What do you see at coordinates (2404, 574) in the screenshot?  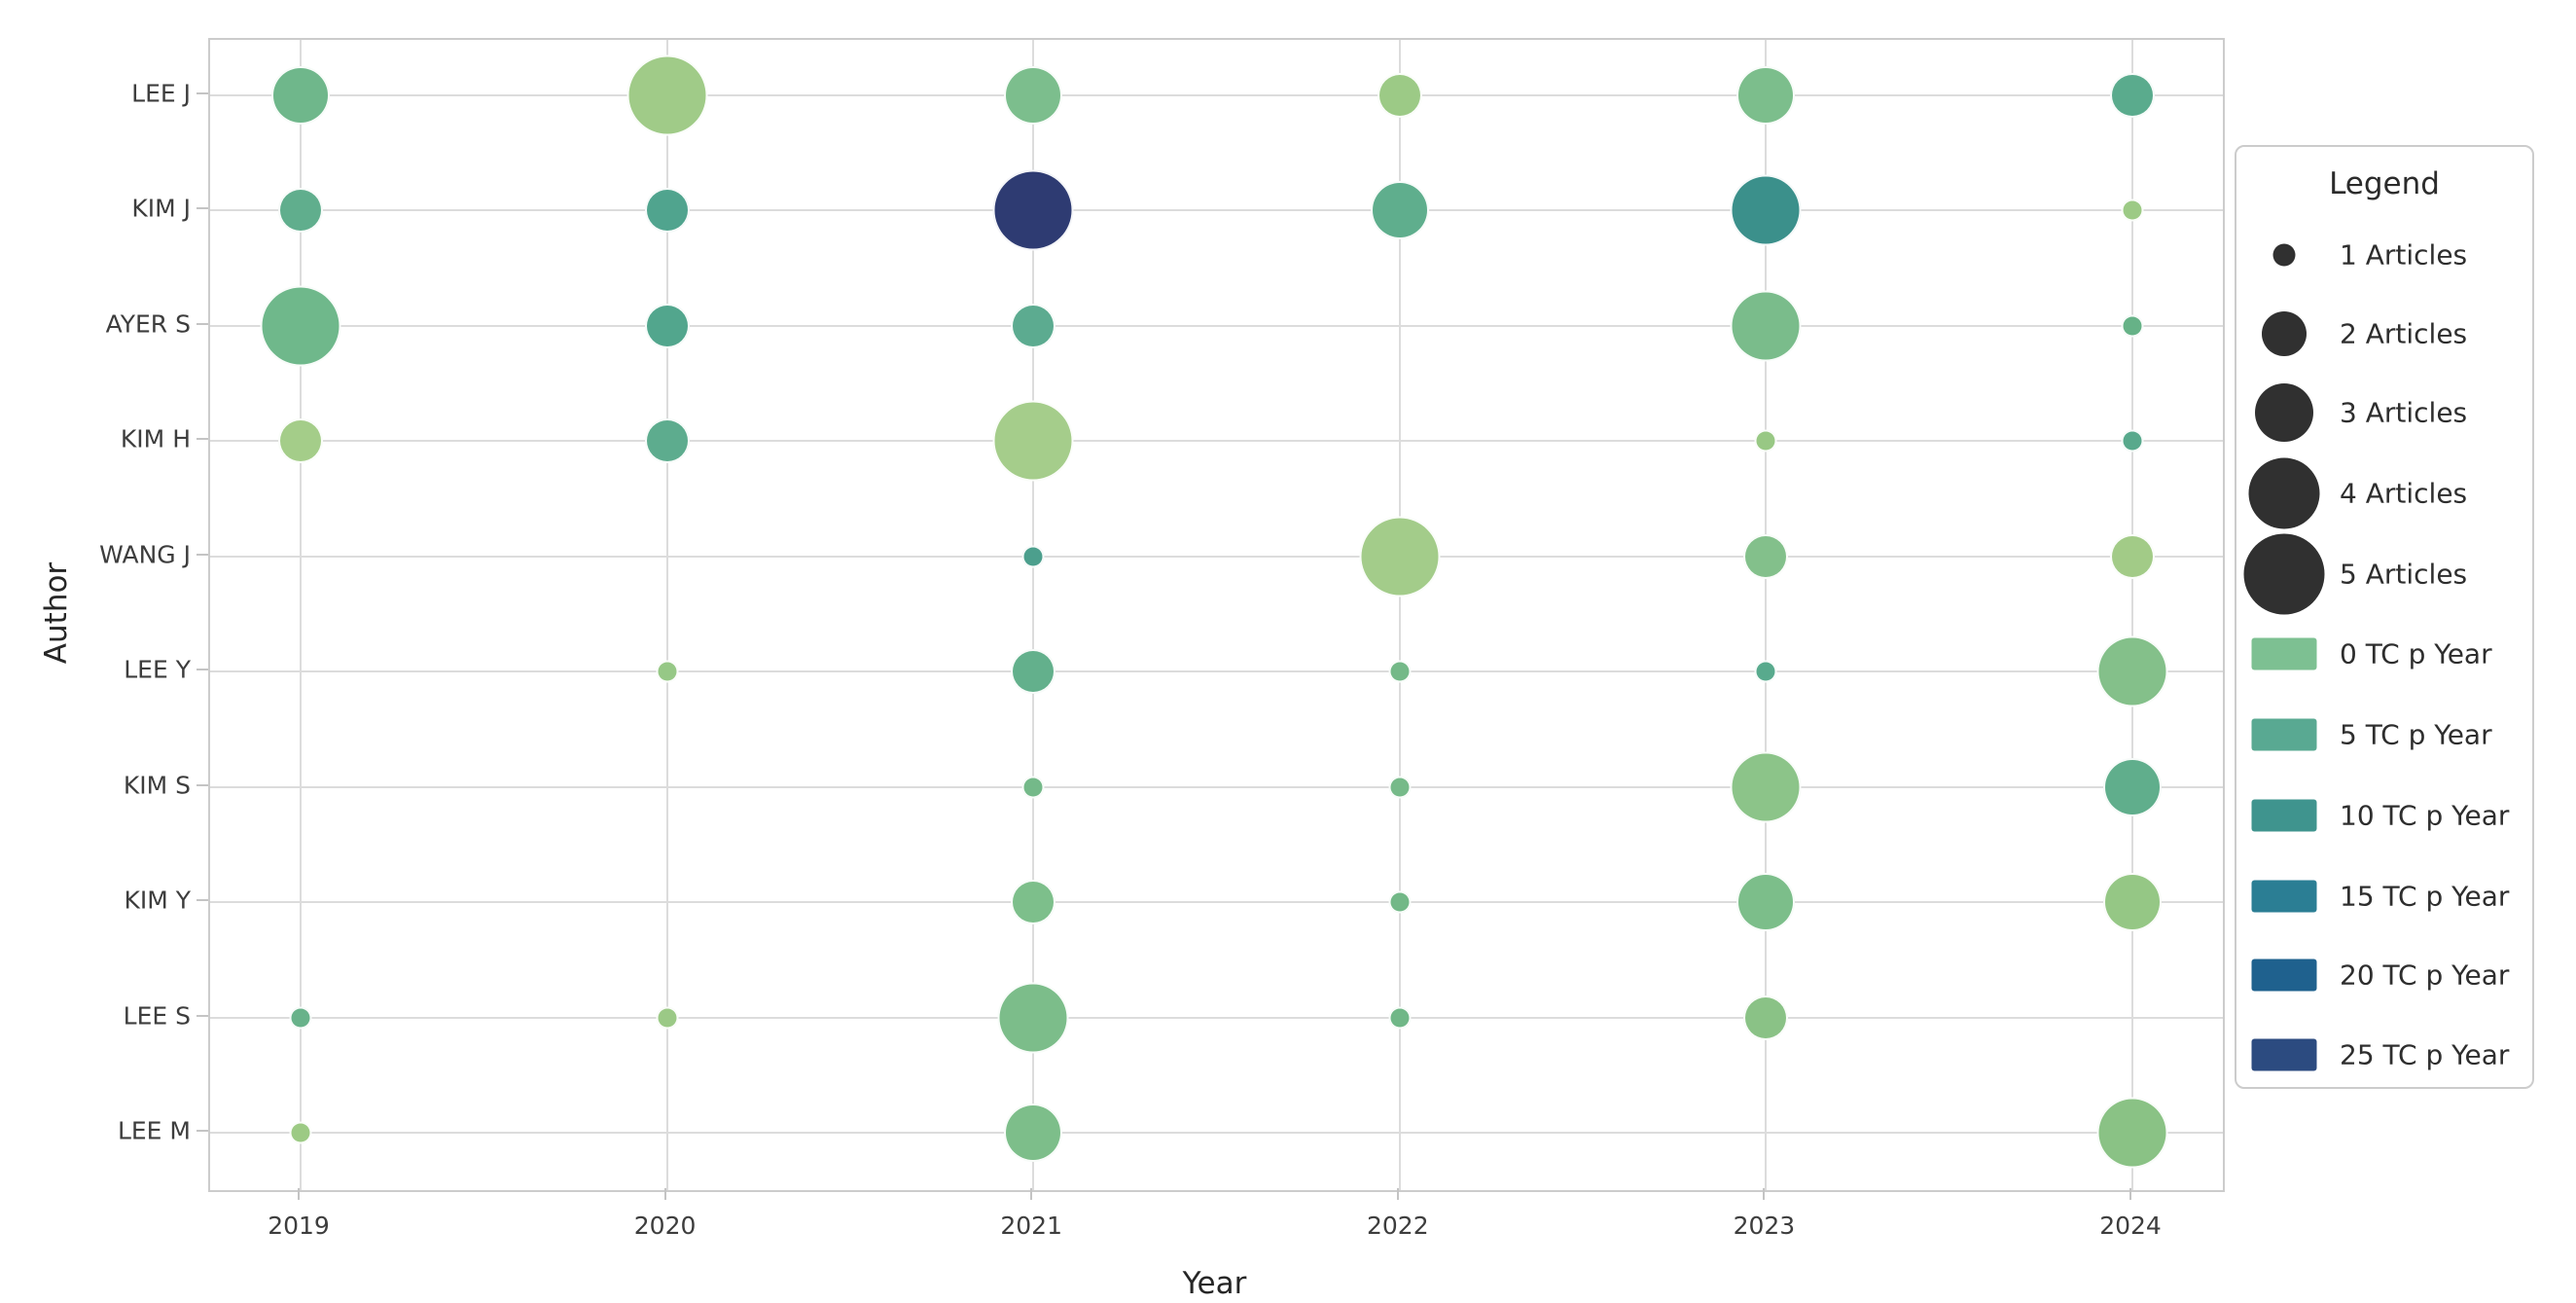 I see `legend-size-label: 5 Articles` at bounding box center [2404, 574].